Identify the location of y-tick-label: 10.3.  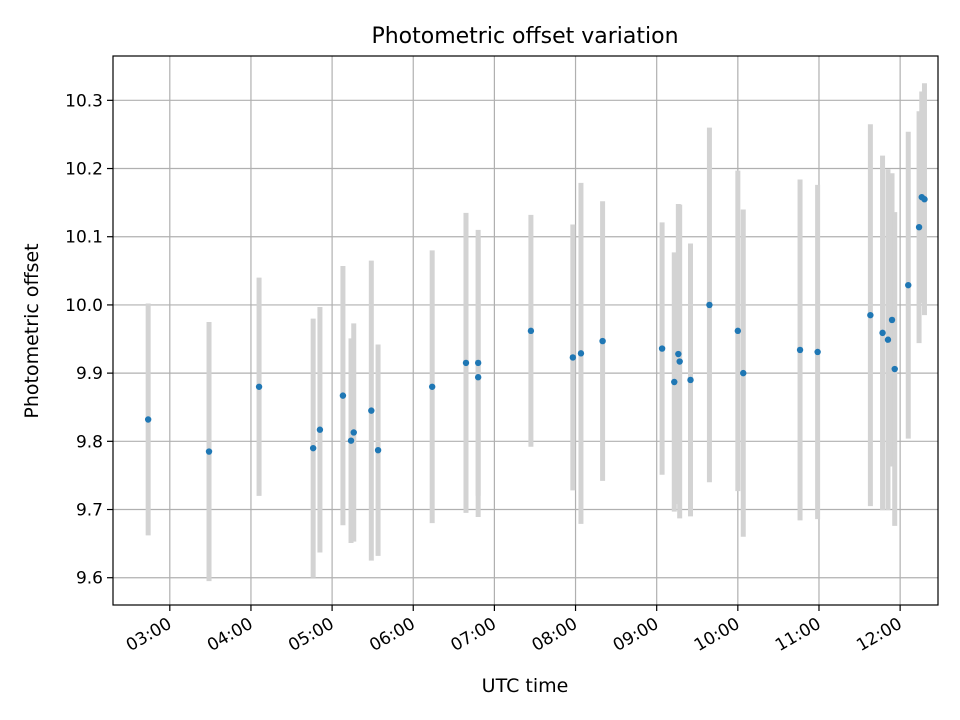
(84, 101).